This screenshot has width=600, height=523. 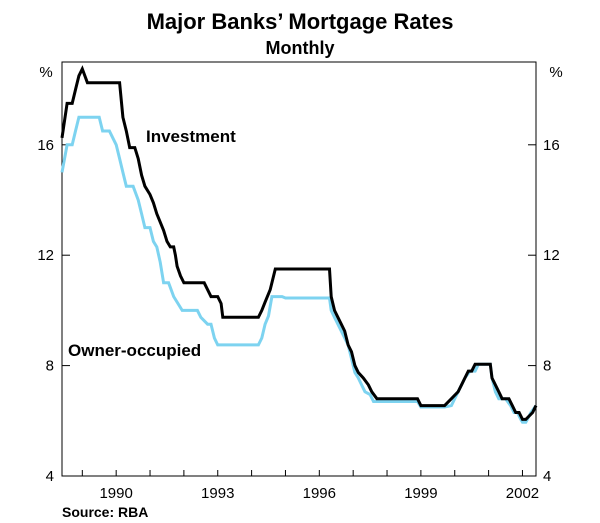 I want to click on y-tick-label-right: 8, so click(x=547, y=366).